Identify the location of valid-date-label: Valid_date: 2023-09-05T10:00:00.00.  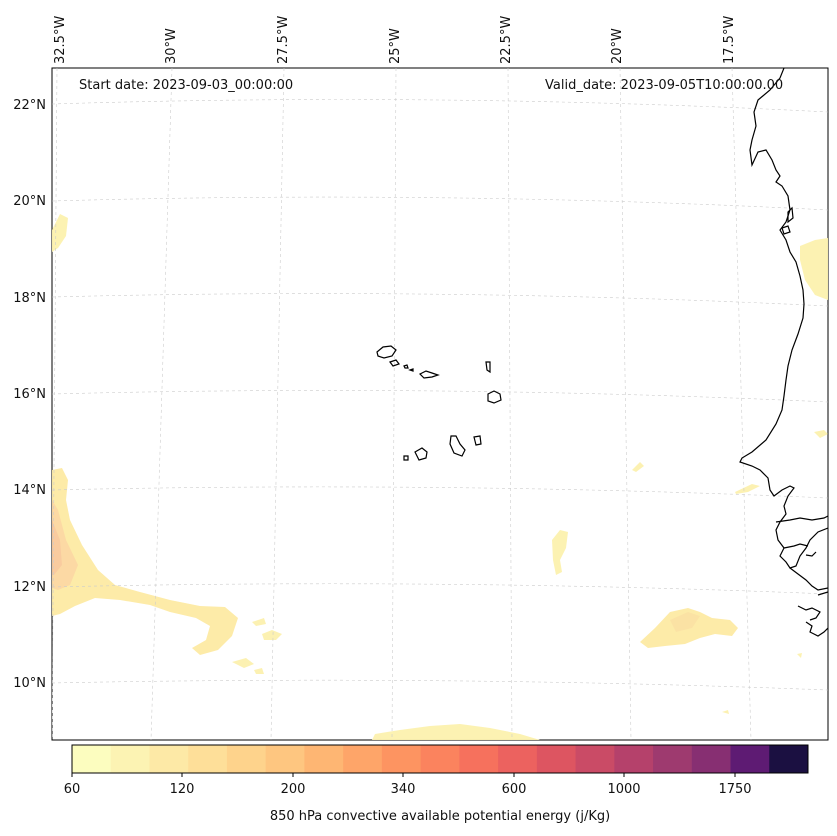
(664, 85).